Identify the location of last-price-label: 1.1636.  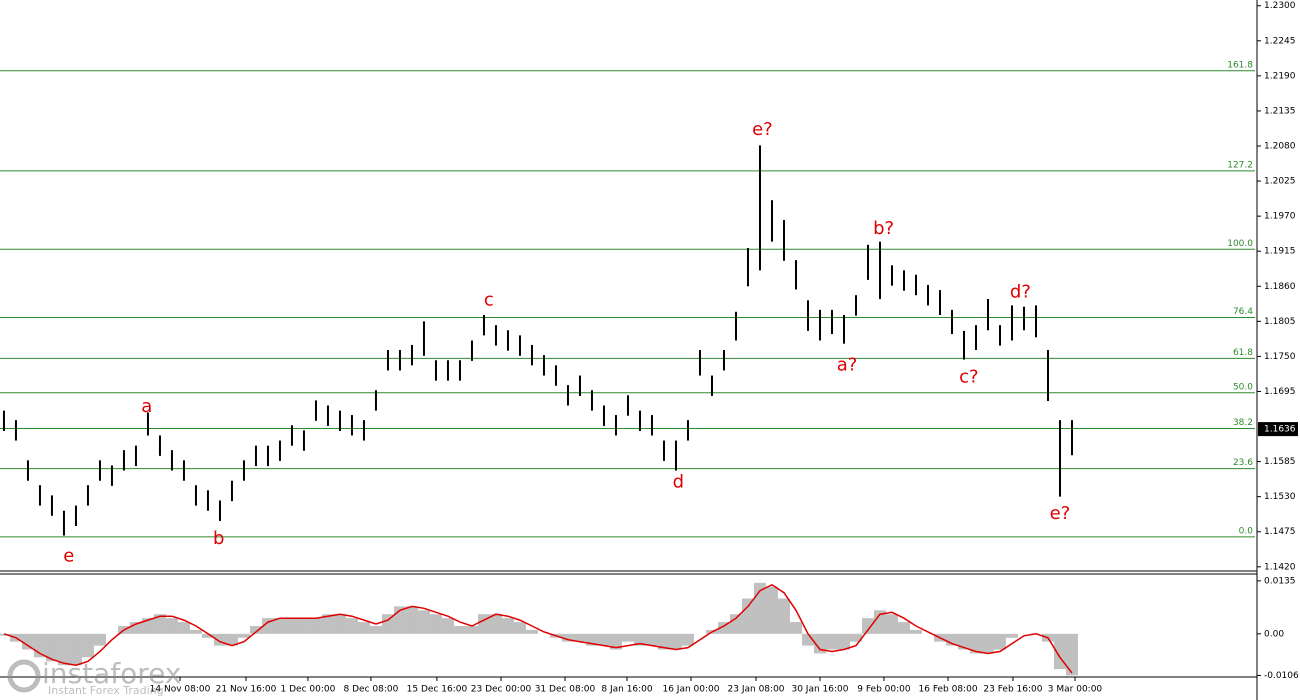
(1280, 430).